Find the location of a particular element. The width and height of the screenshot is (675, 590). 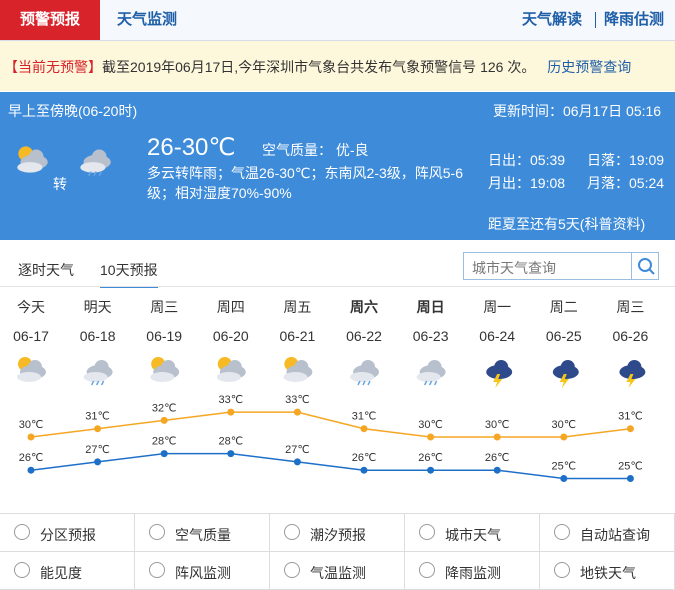

service-label: 分区预报 is located at coordinates (68, 535).